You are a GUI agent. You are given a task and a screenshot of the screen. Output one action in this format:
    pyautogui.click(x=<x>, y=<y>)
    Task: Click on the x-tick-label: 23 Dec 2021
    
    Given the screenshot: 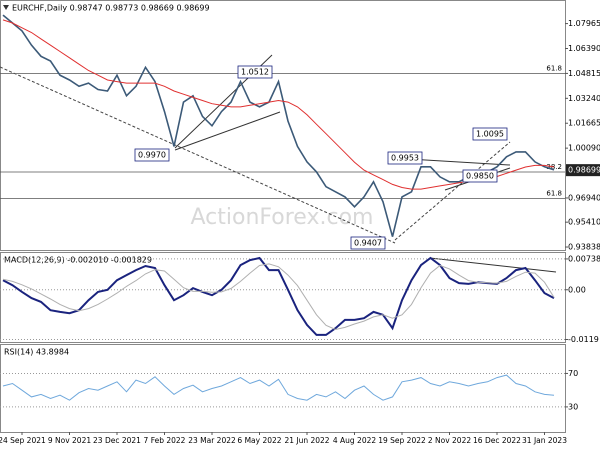 What is the action you would take?
    pyautogui.click(x=117, y=440)
    